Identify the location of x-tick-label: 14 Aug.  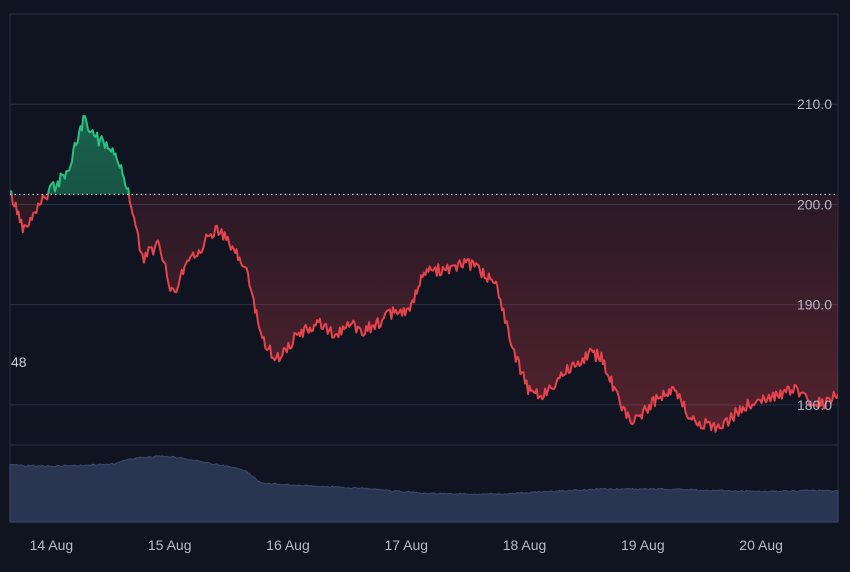
(52, 545).